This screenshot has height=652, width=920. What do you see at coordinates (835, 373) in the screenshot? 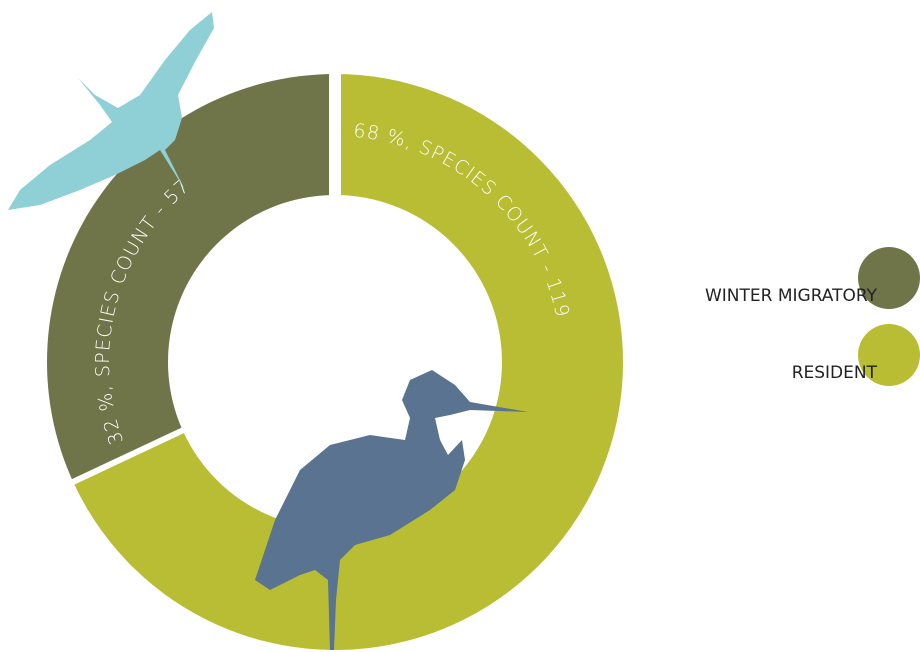
I see `legend-label: RESIDENT` at bounding box center [835, 373].